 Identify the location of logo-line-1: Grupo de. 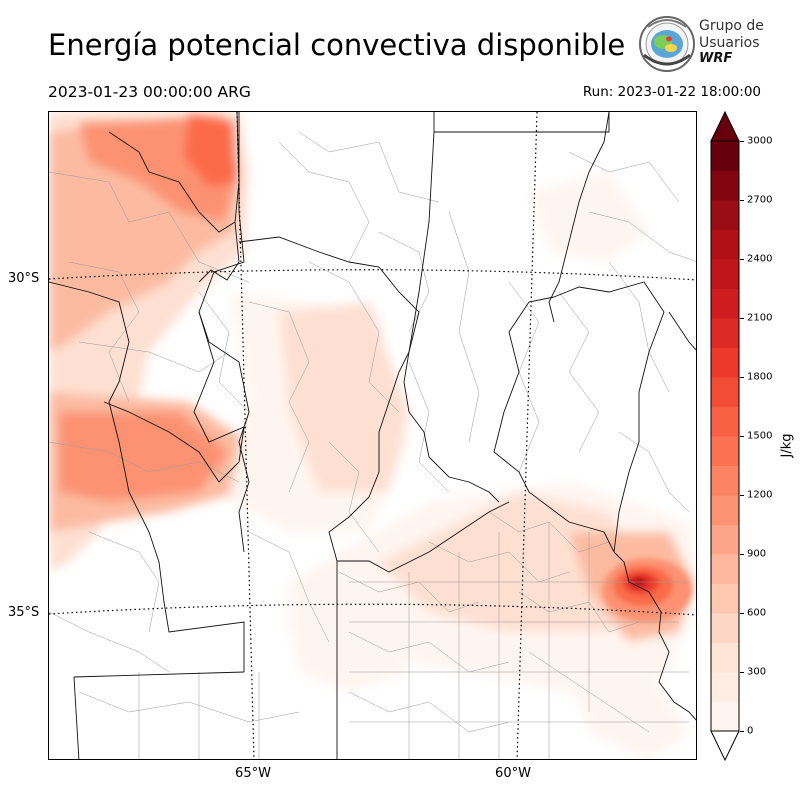
(731, 26).